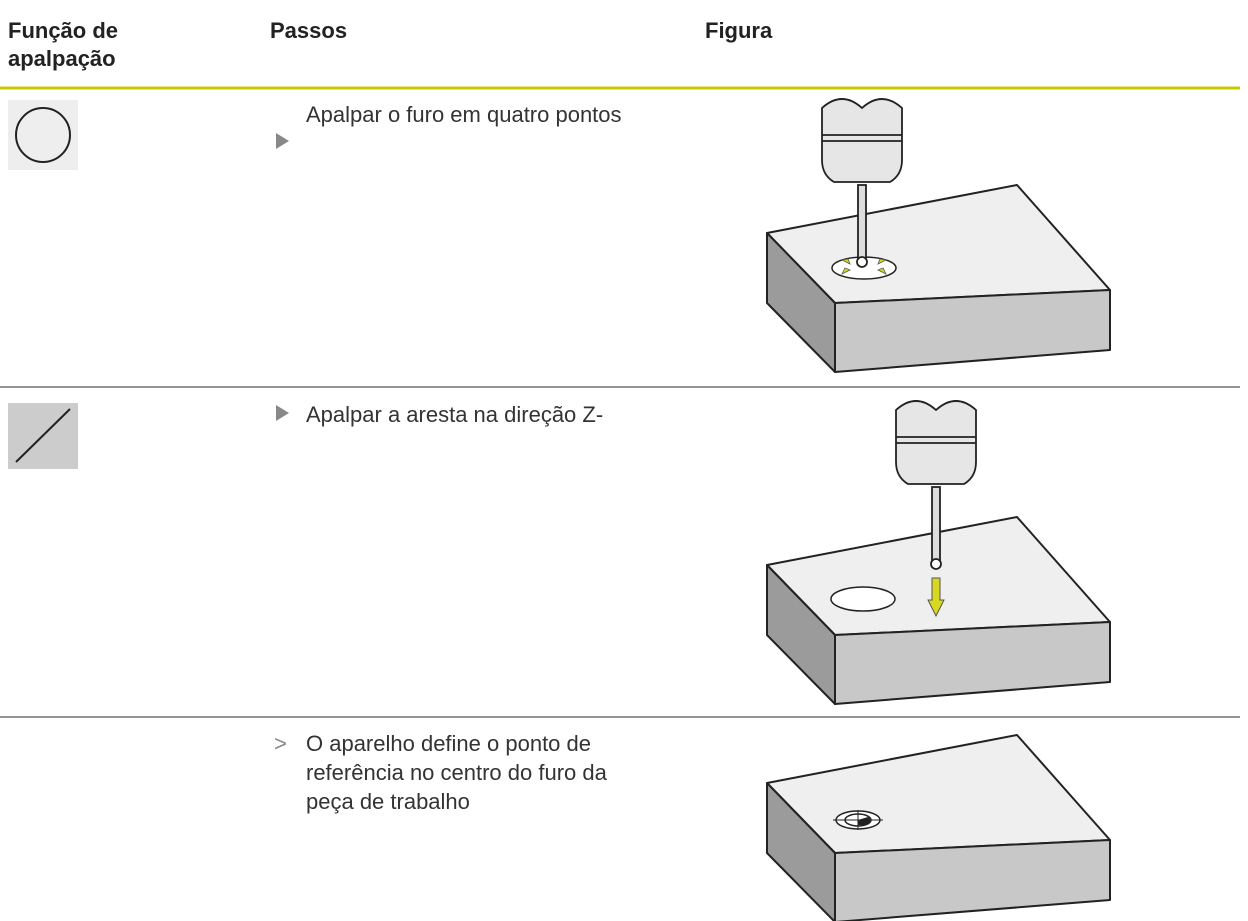 This screenshot has width=1248, height=921. Describe the element at coordinates (309, 30) in the screenshot. I see `header-cell: Passos` at that location.